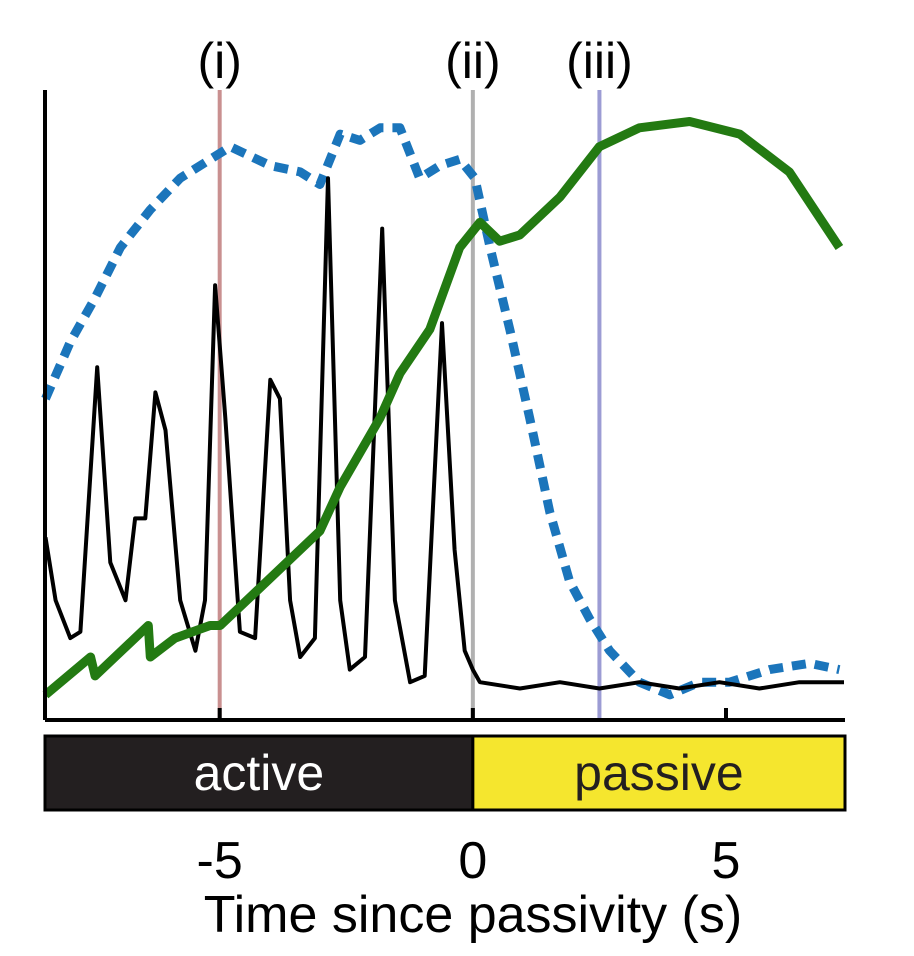  What do you see at coordinates (220, 861) in the screenshot?
I see `x-tick-label: -5` at bounding box center [220, 861].